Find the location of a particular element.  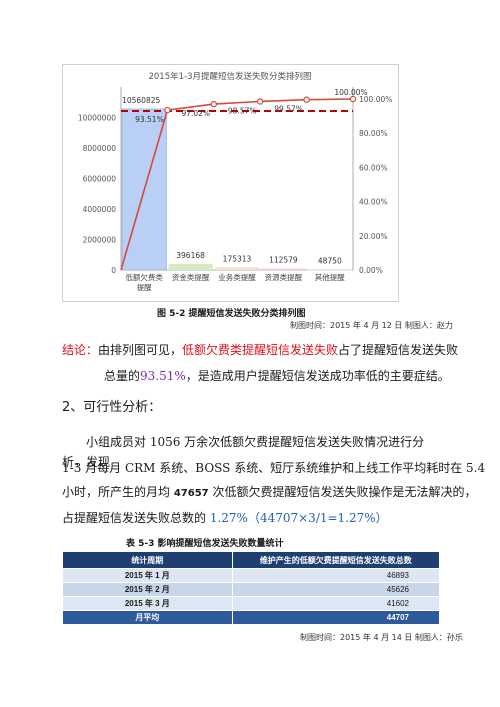

cumulative-label: 97.02% is located at coordinates (195, 113).